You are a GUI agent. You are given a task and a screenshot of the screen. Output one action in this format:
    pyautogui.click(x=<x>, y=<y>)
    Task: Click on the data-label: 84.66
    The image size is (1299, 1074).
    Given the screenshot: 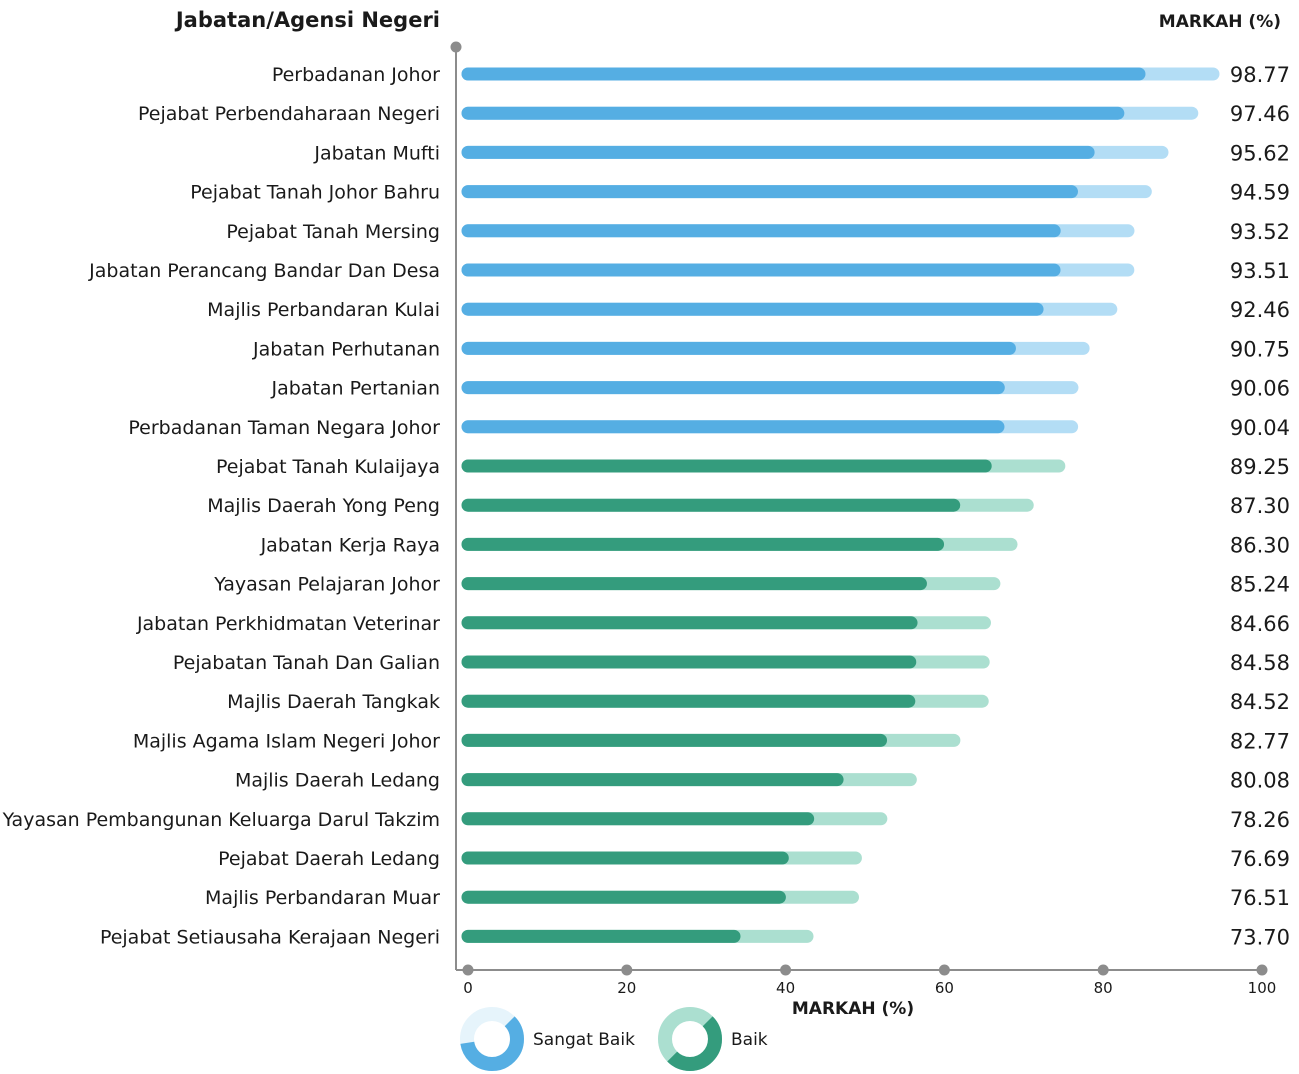 What is the action you would take?
    pyautogui.click(x=1260, y=624)
    